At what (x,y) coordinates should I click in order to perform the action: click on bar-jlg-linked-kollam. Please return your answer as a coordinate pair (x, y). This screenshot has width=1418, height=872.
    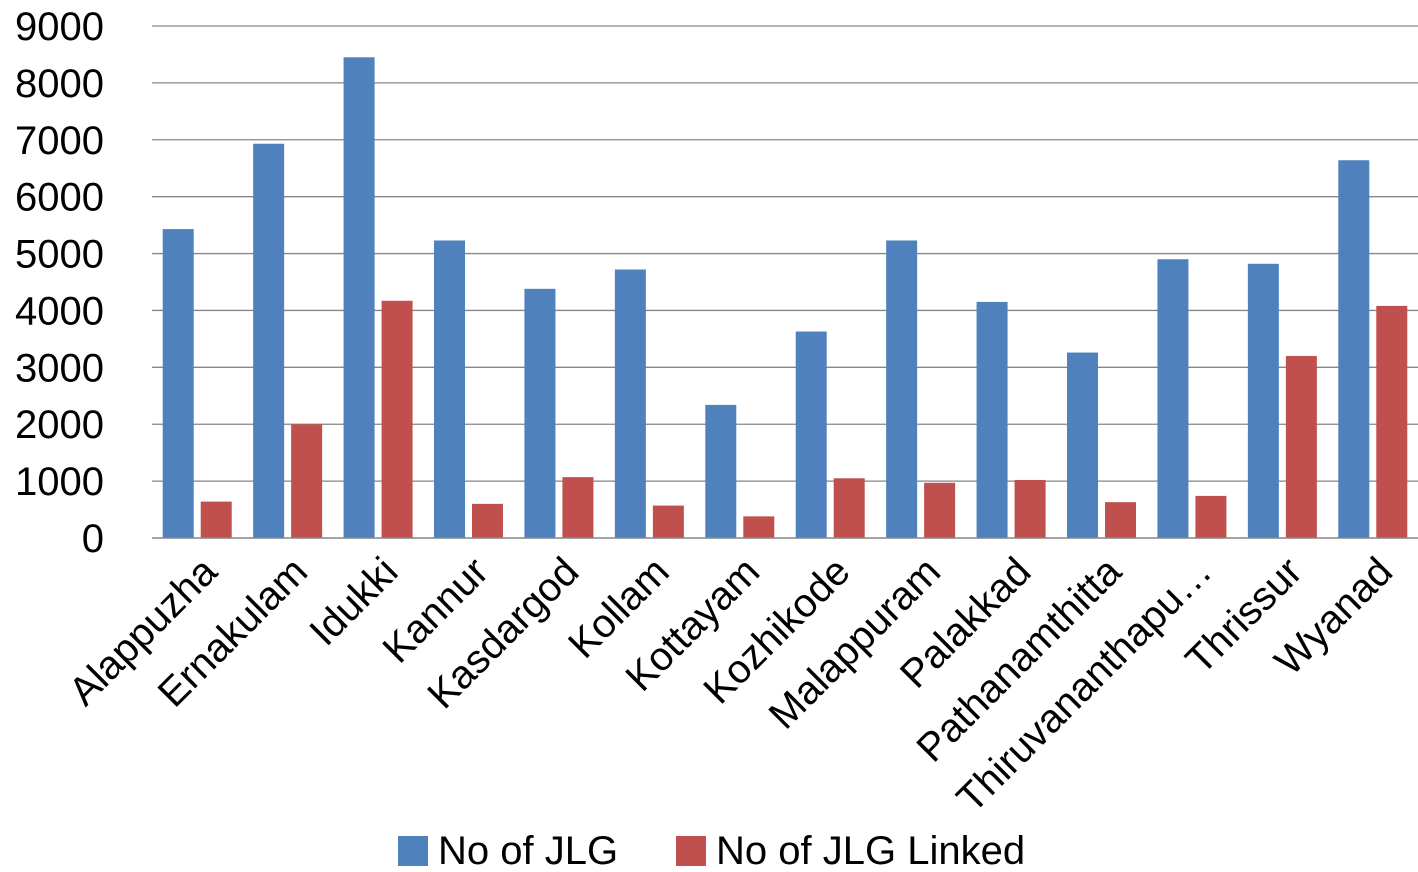
    Looking at the image, I should click on (668, 521).